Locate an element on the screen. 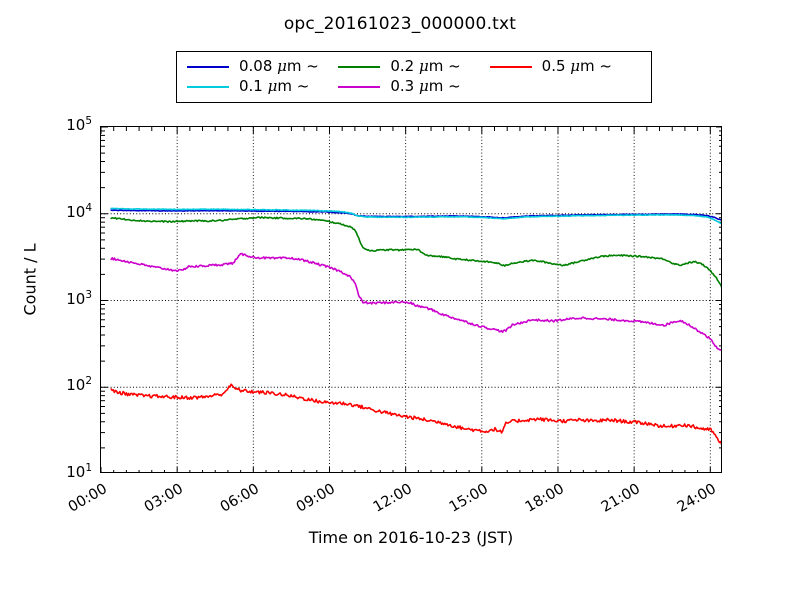  y-tick-label: 105 is located at coordinates (79, 124).